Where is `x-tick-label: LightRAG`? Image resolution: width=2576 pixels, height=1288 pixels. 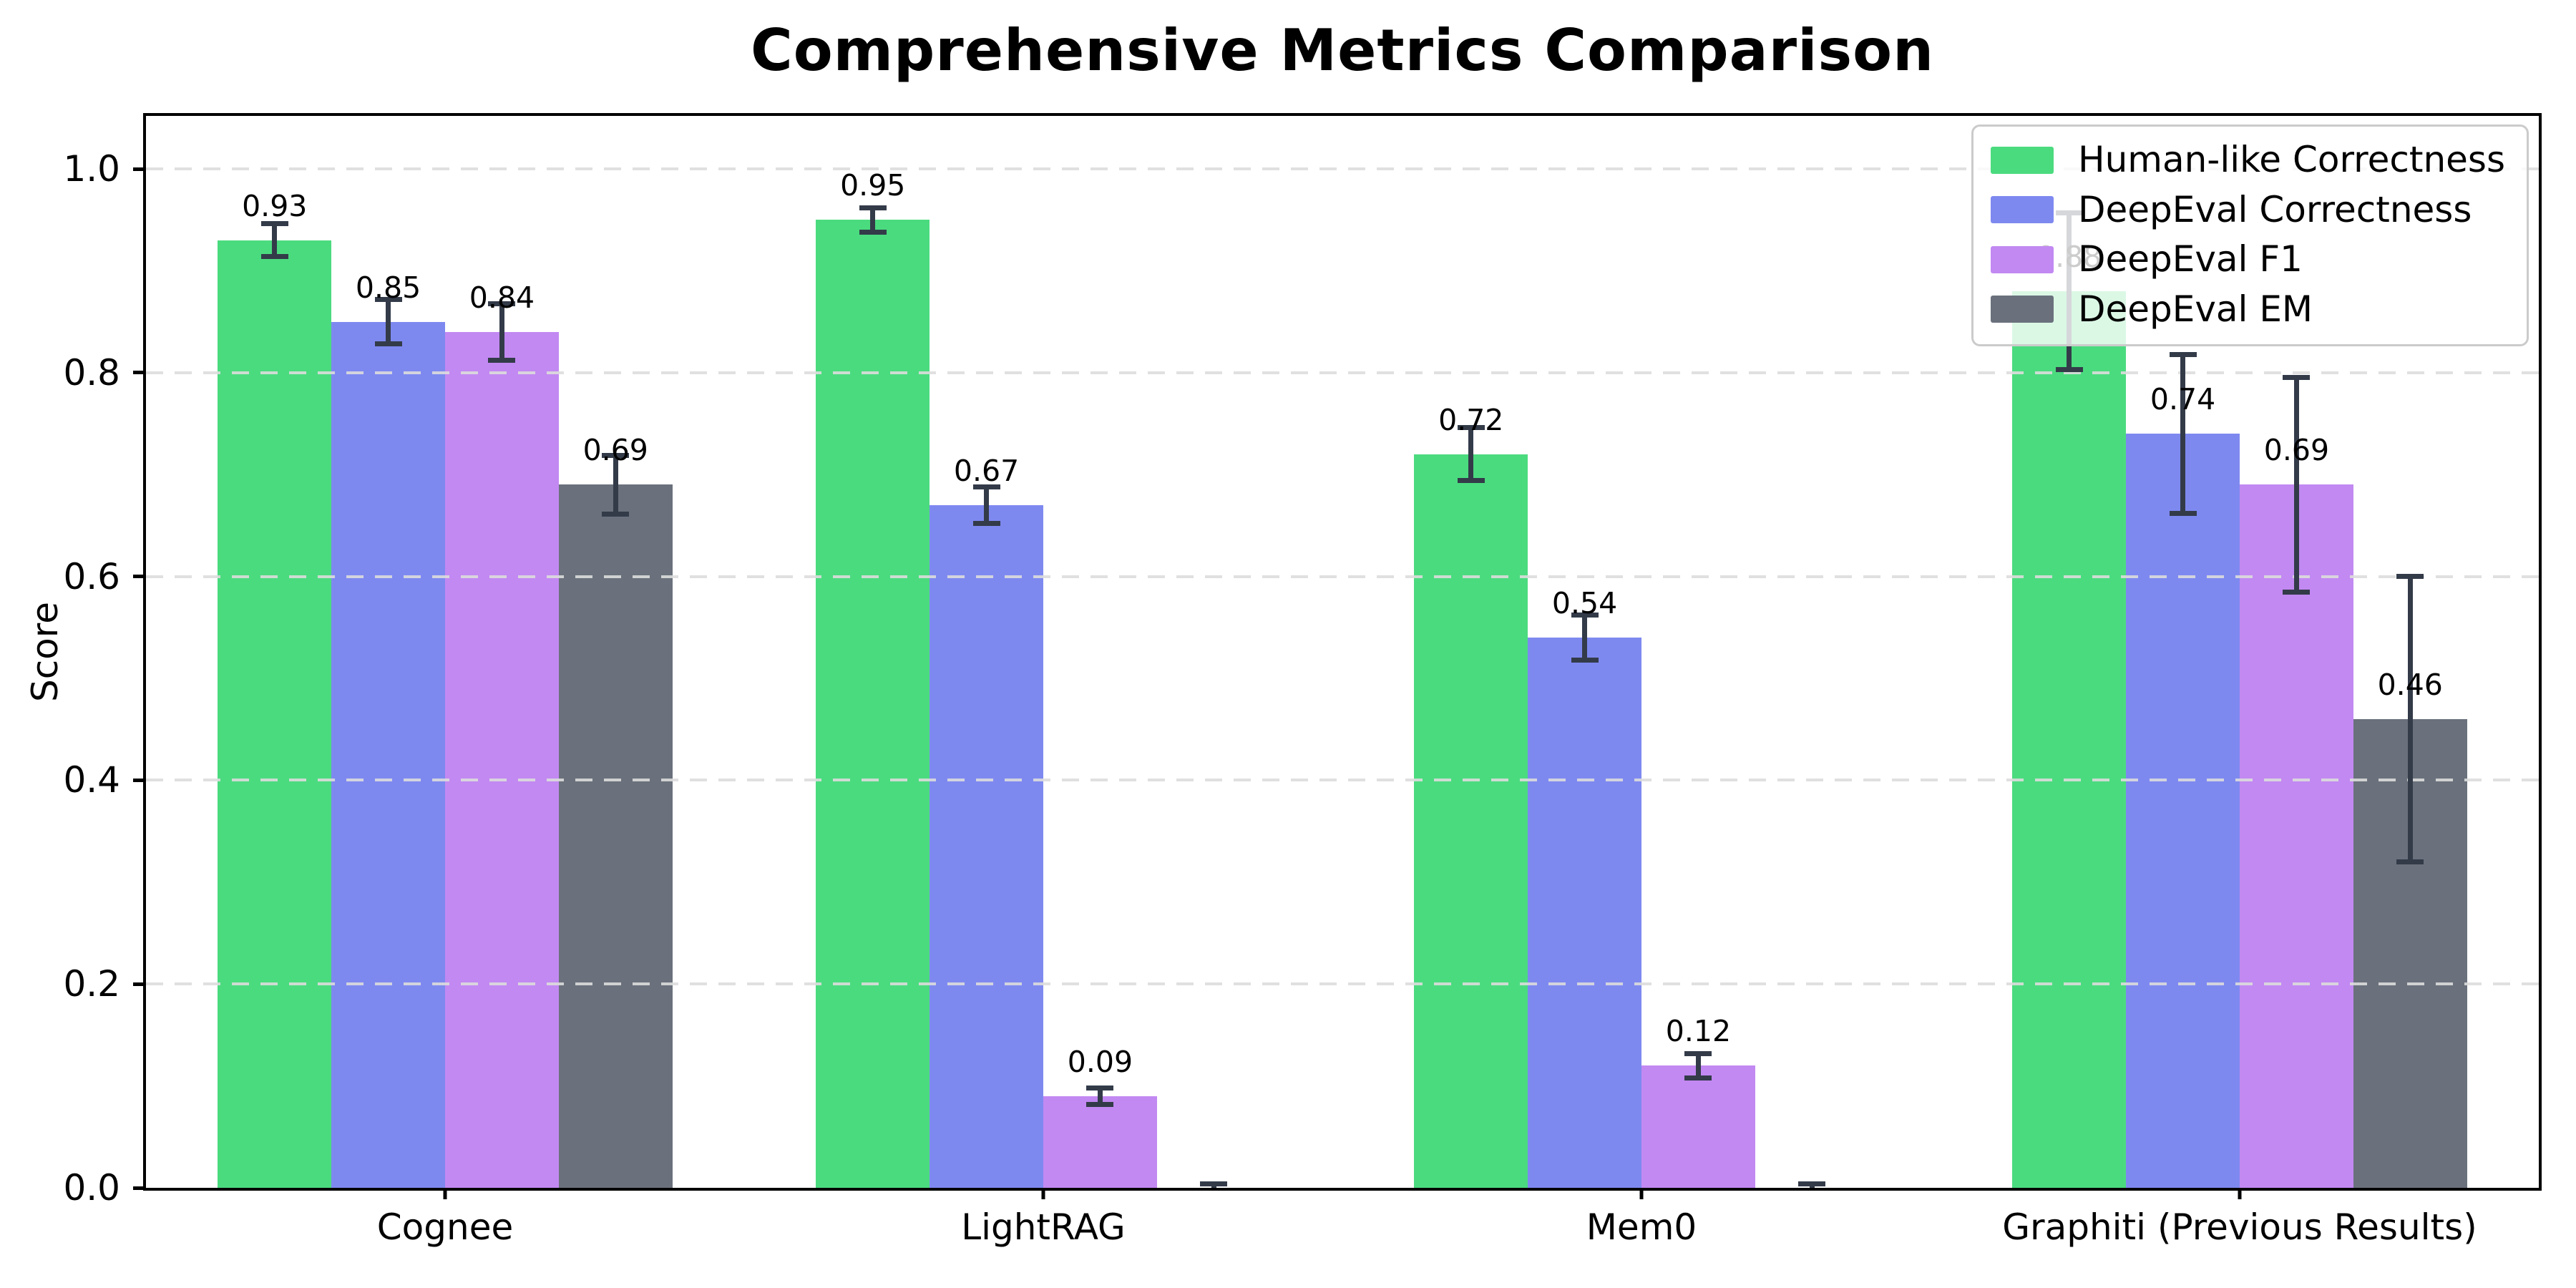 x-tick-label: LightRAG is located at coordinates (1043, 1227).